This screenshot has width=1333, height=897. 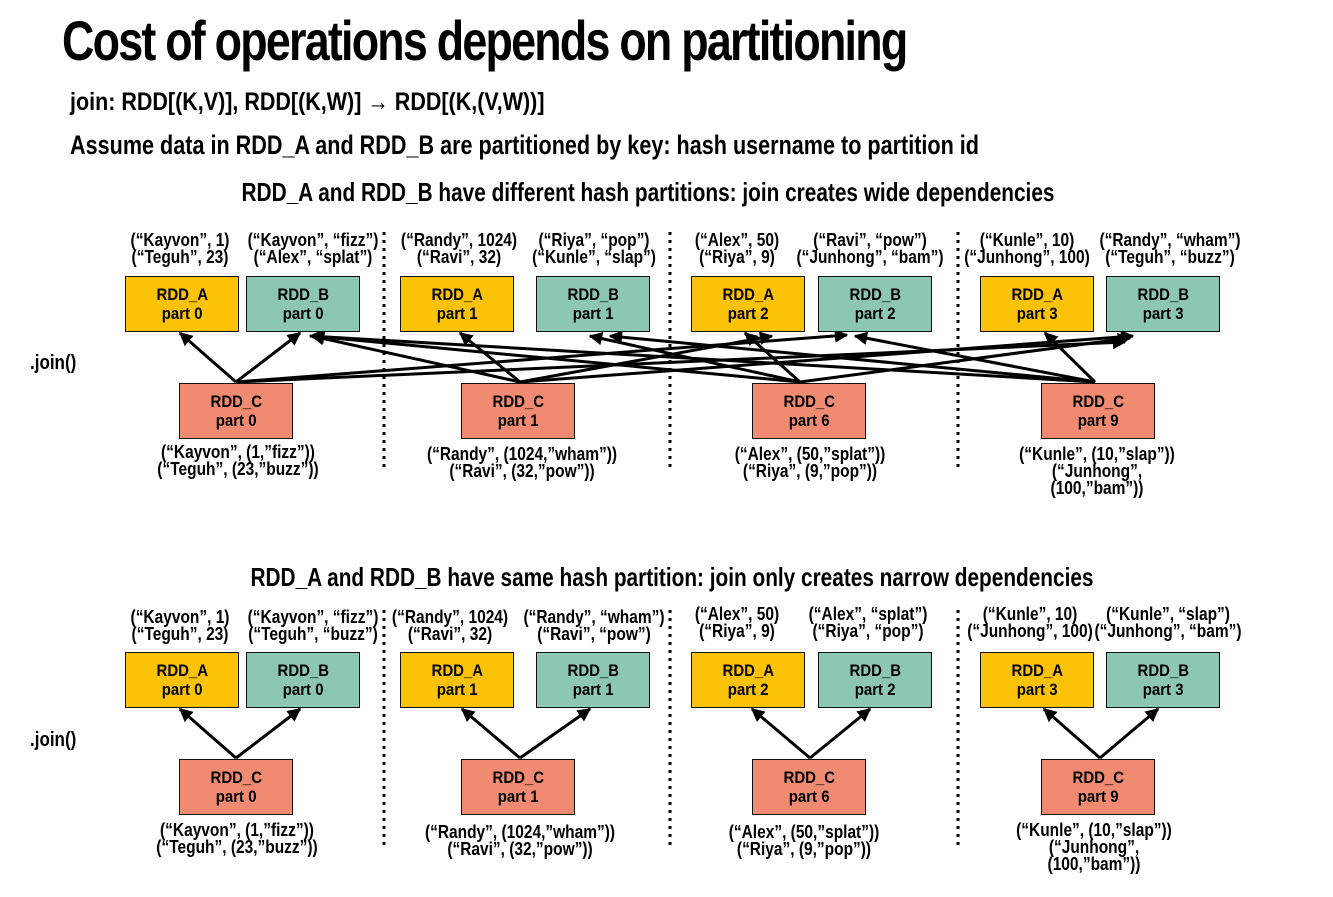 I want to click on rdd-b-data: (“Kayvon”, “fizz”) (“Alex”, “splat”), so click(x=313, y=248).